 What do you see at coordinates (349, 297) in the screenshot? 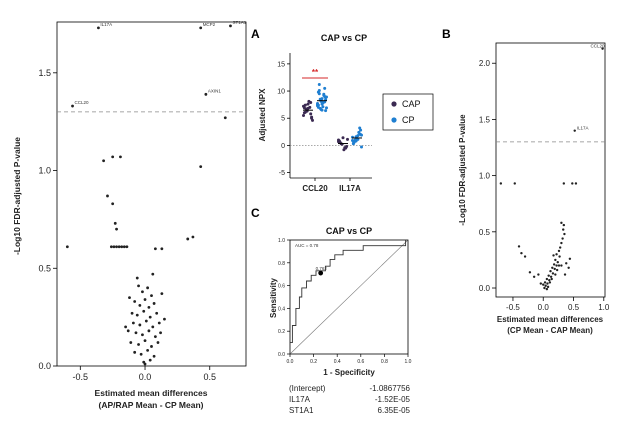
I see `panel-c-frame` at bounding box center [349, 297].